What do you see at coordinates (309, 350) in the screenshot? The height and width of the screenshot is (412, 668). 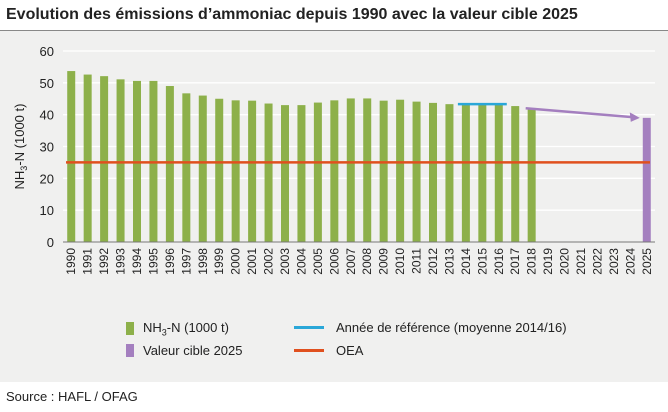 I see `legend-swatch-oea` at bounding box center [309, 350].